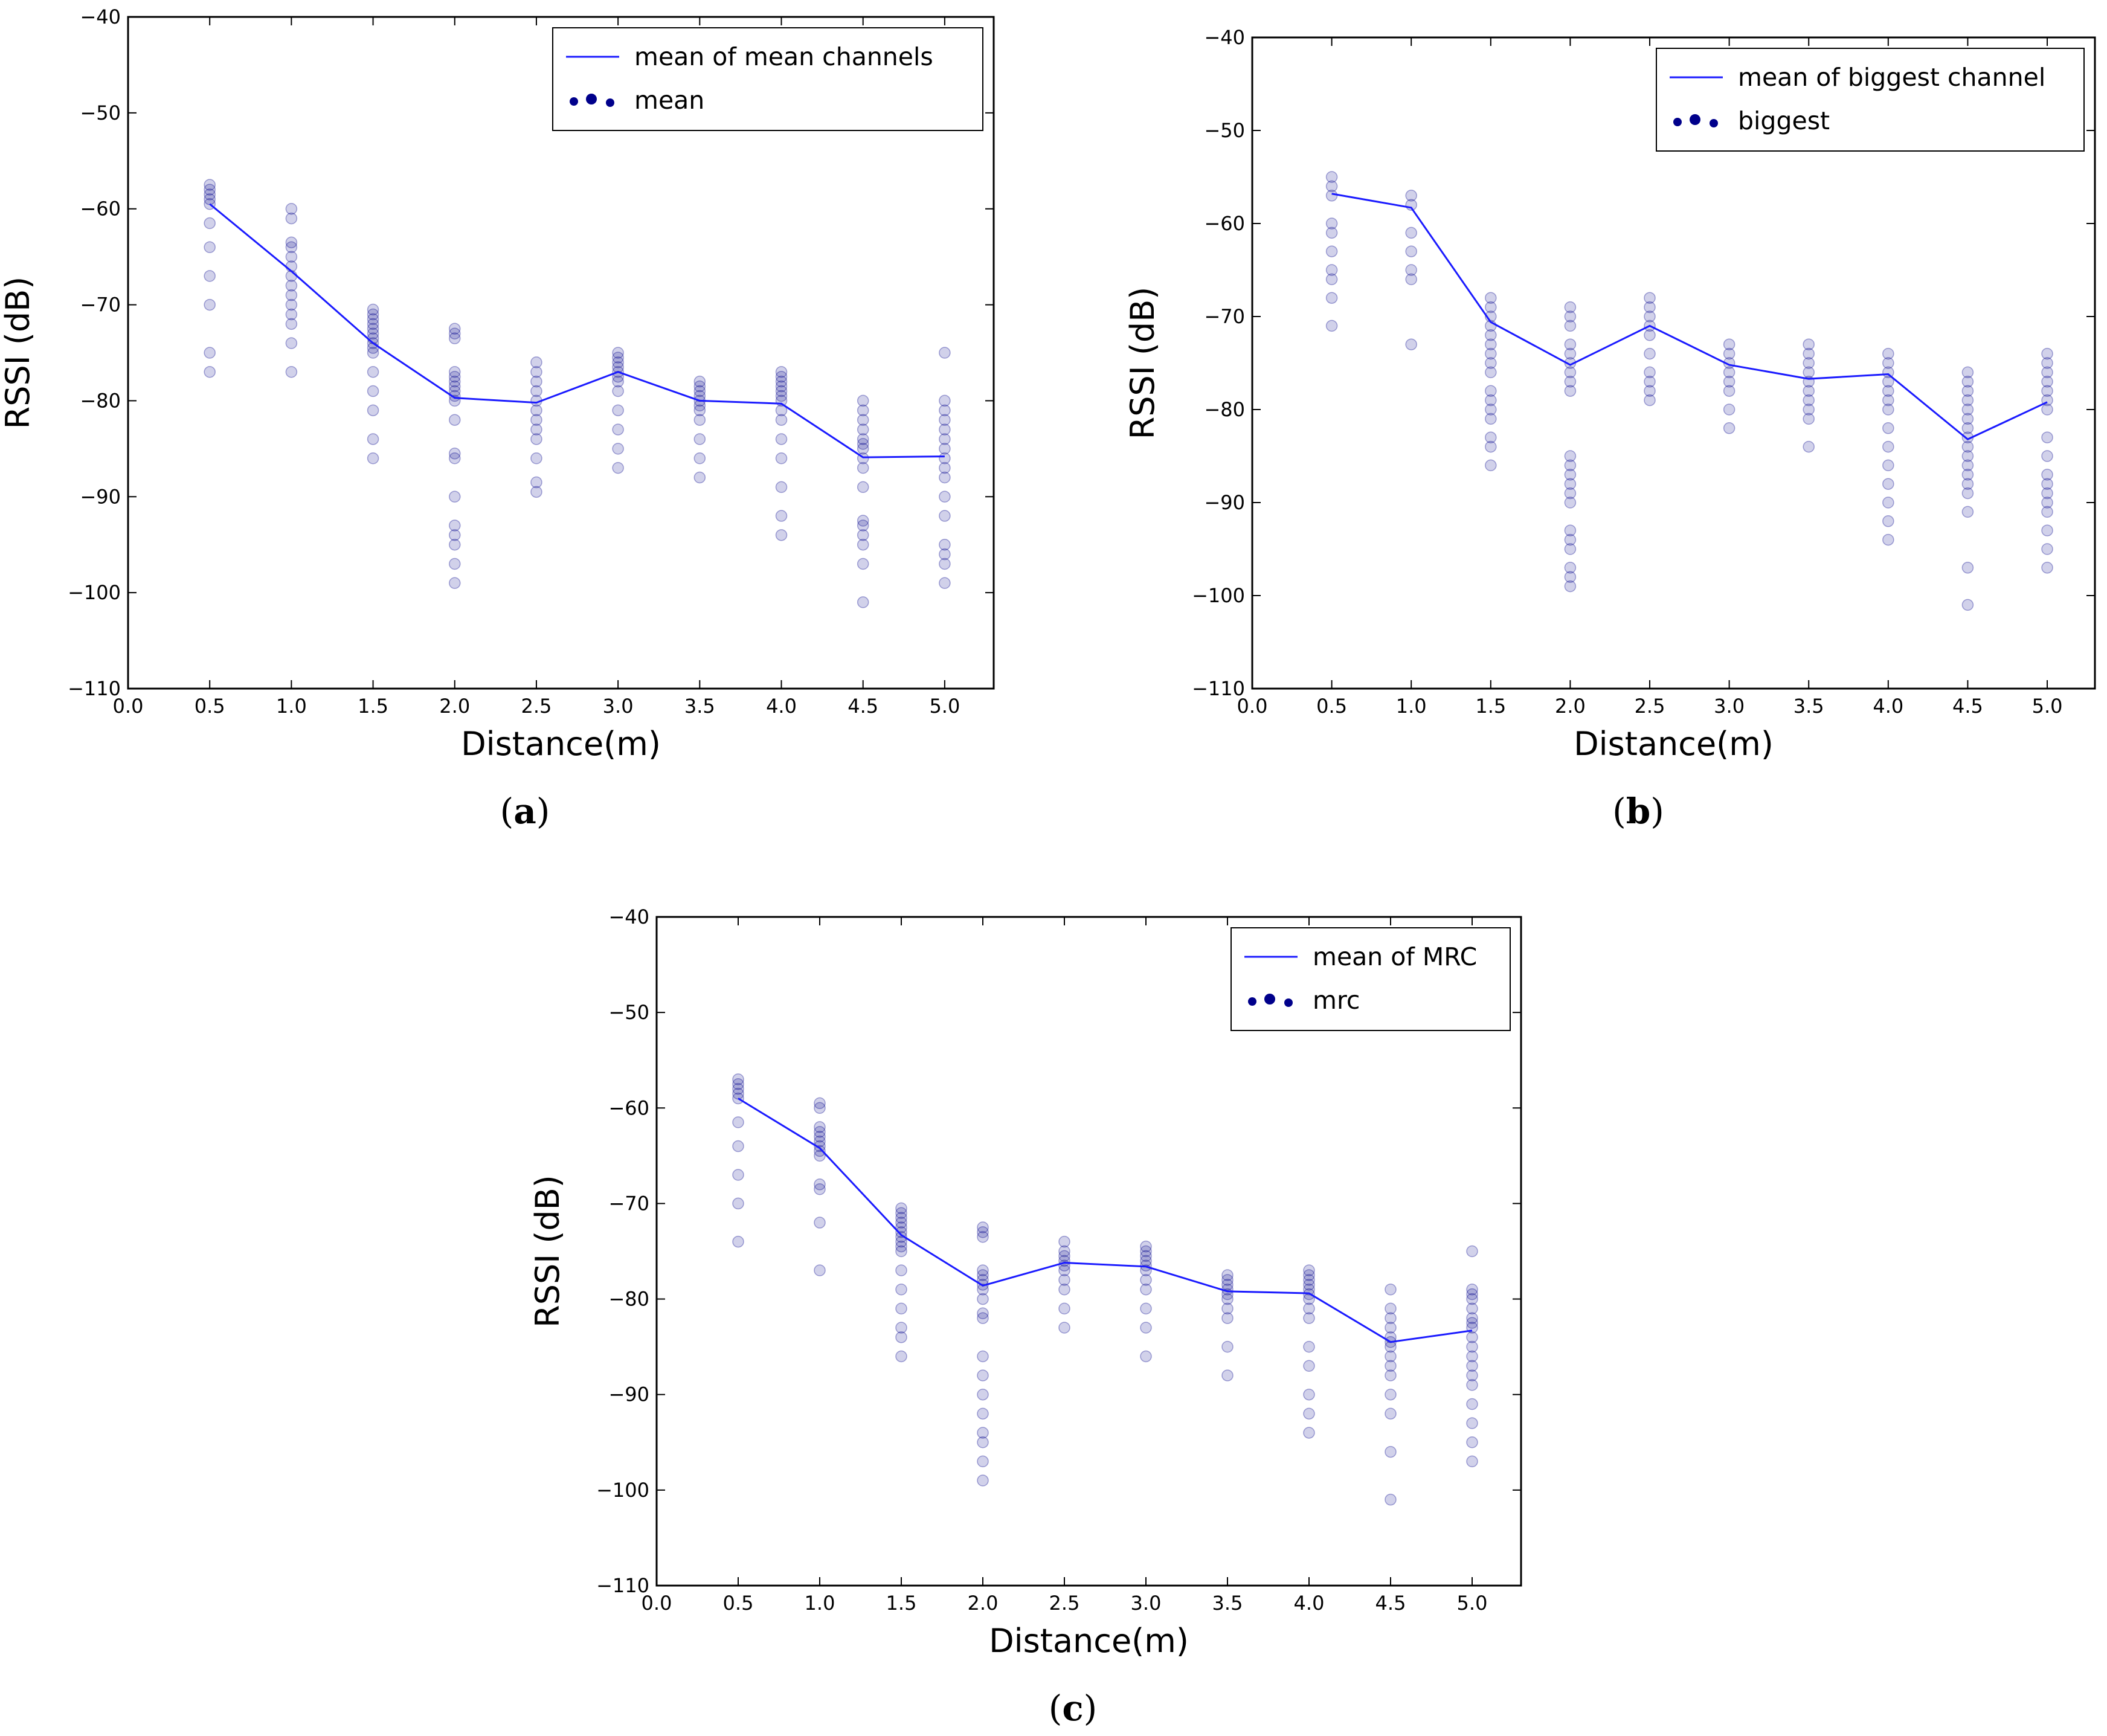 The width and height of the screenshot is (2107, 1736). I want to click on x-tick-label: 1.5, so click(373, 706).